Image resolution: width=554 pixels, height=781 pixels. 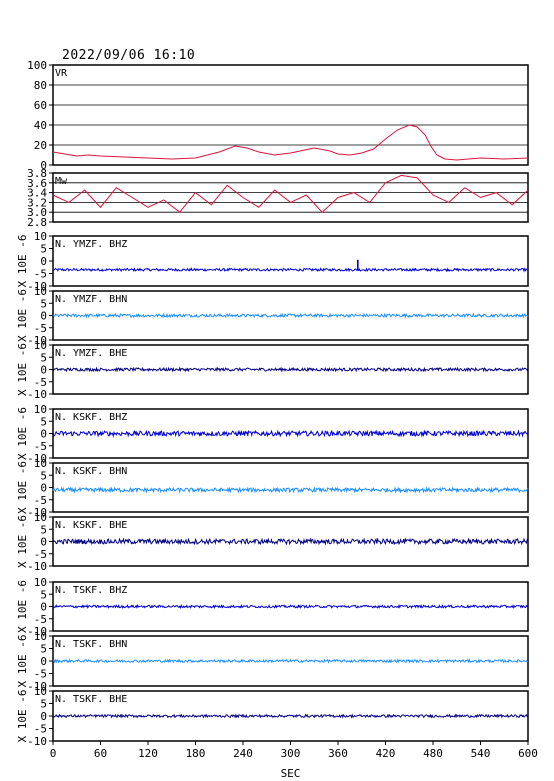 What do you see at coordinates (40, 619) in the screenshot?
I see `y-tick-label-tskf-bhz: -5` at bounding box center [40, 619].